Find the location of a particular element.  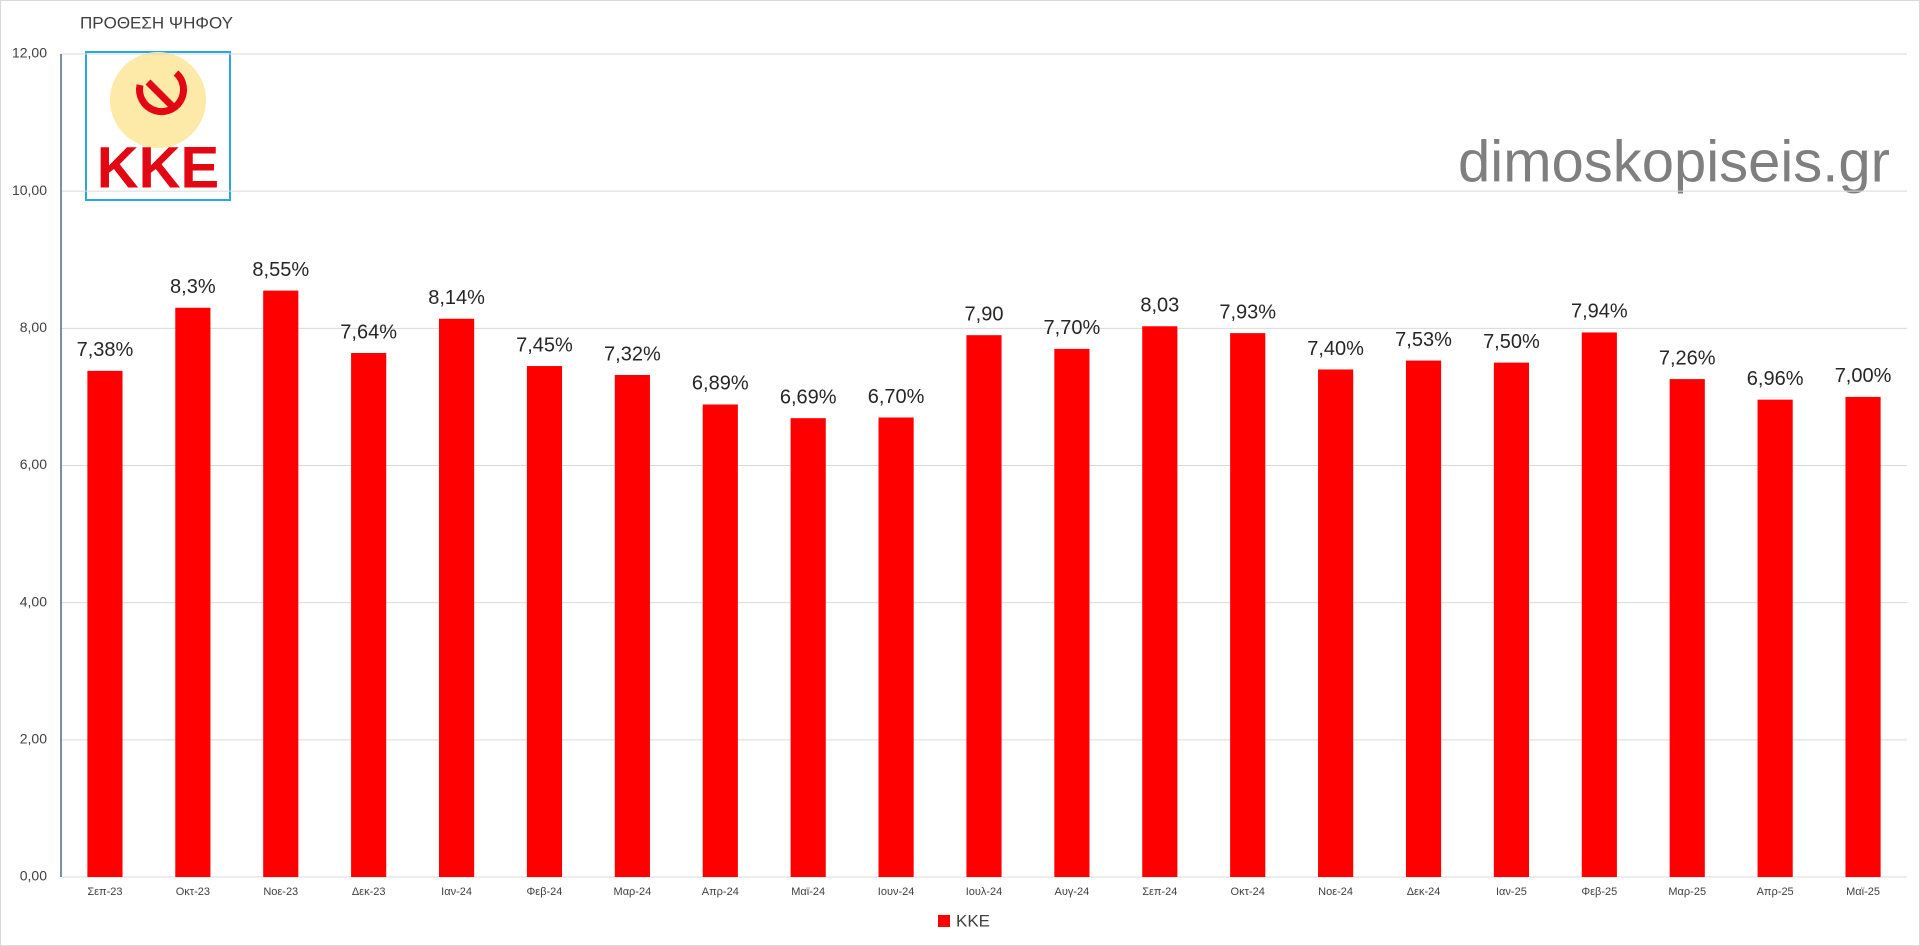

x-tick-label: Ιουλ-24 is located at coordinates (984, 892).